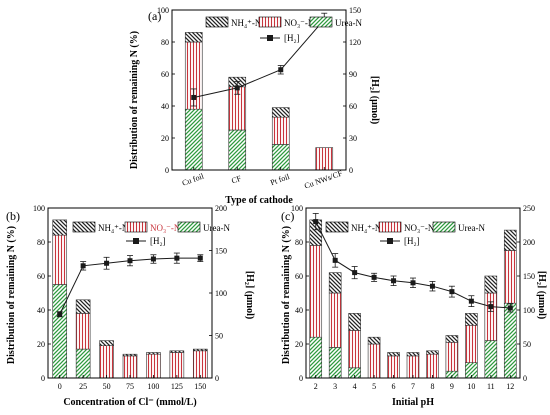  I want to click on xtick-label-c: 4, so click(355, 386).